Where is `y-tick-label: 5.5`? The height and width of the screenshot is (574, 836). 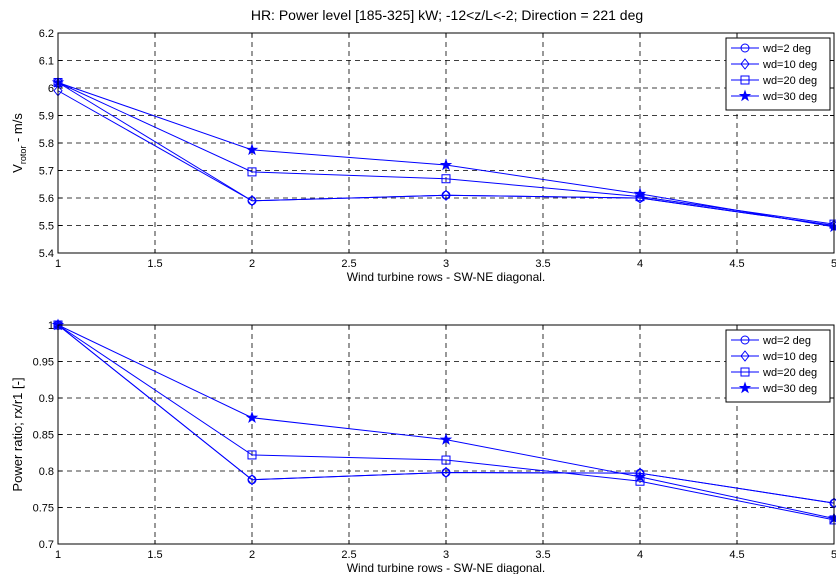 y-tick-label: 5.5 is located at coordinates (46, 227).